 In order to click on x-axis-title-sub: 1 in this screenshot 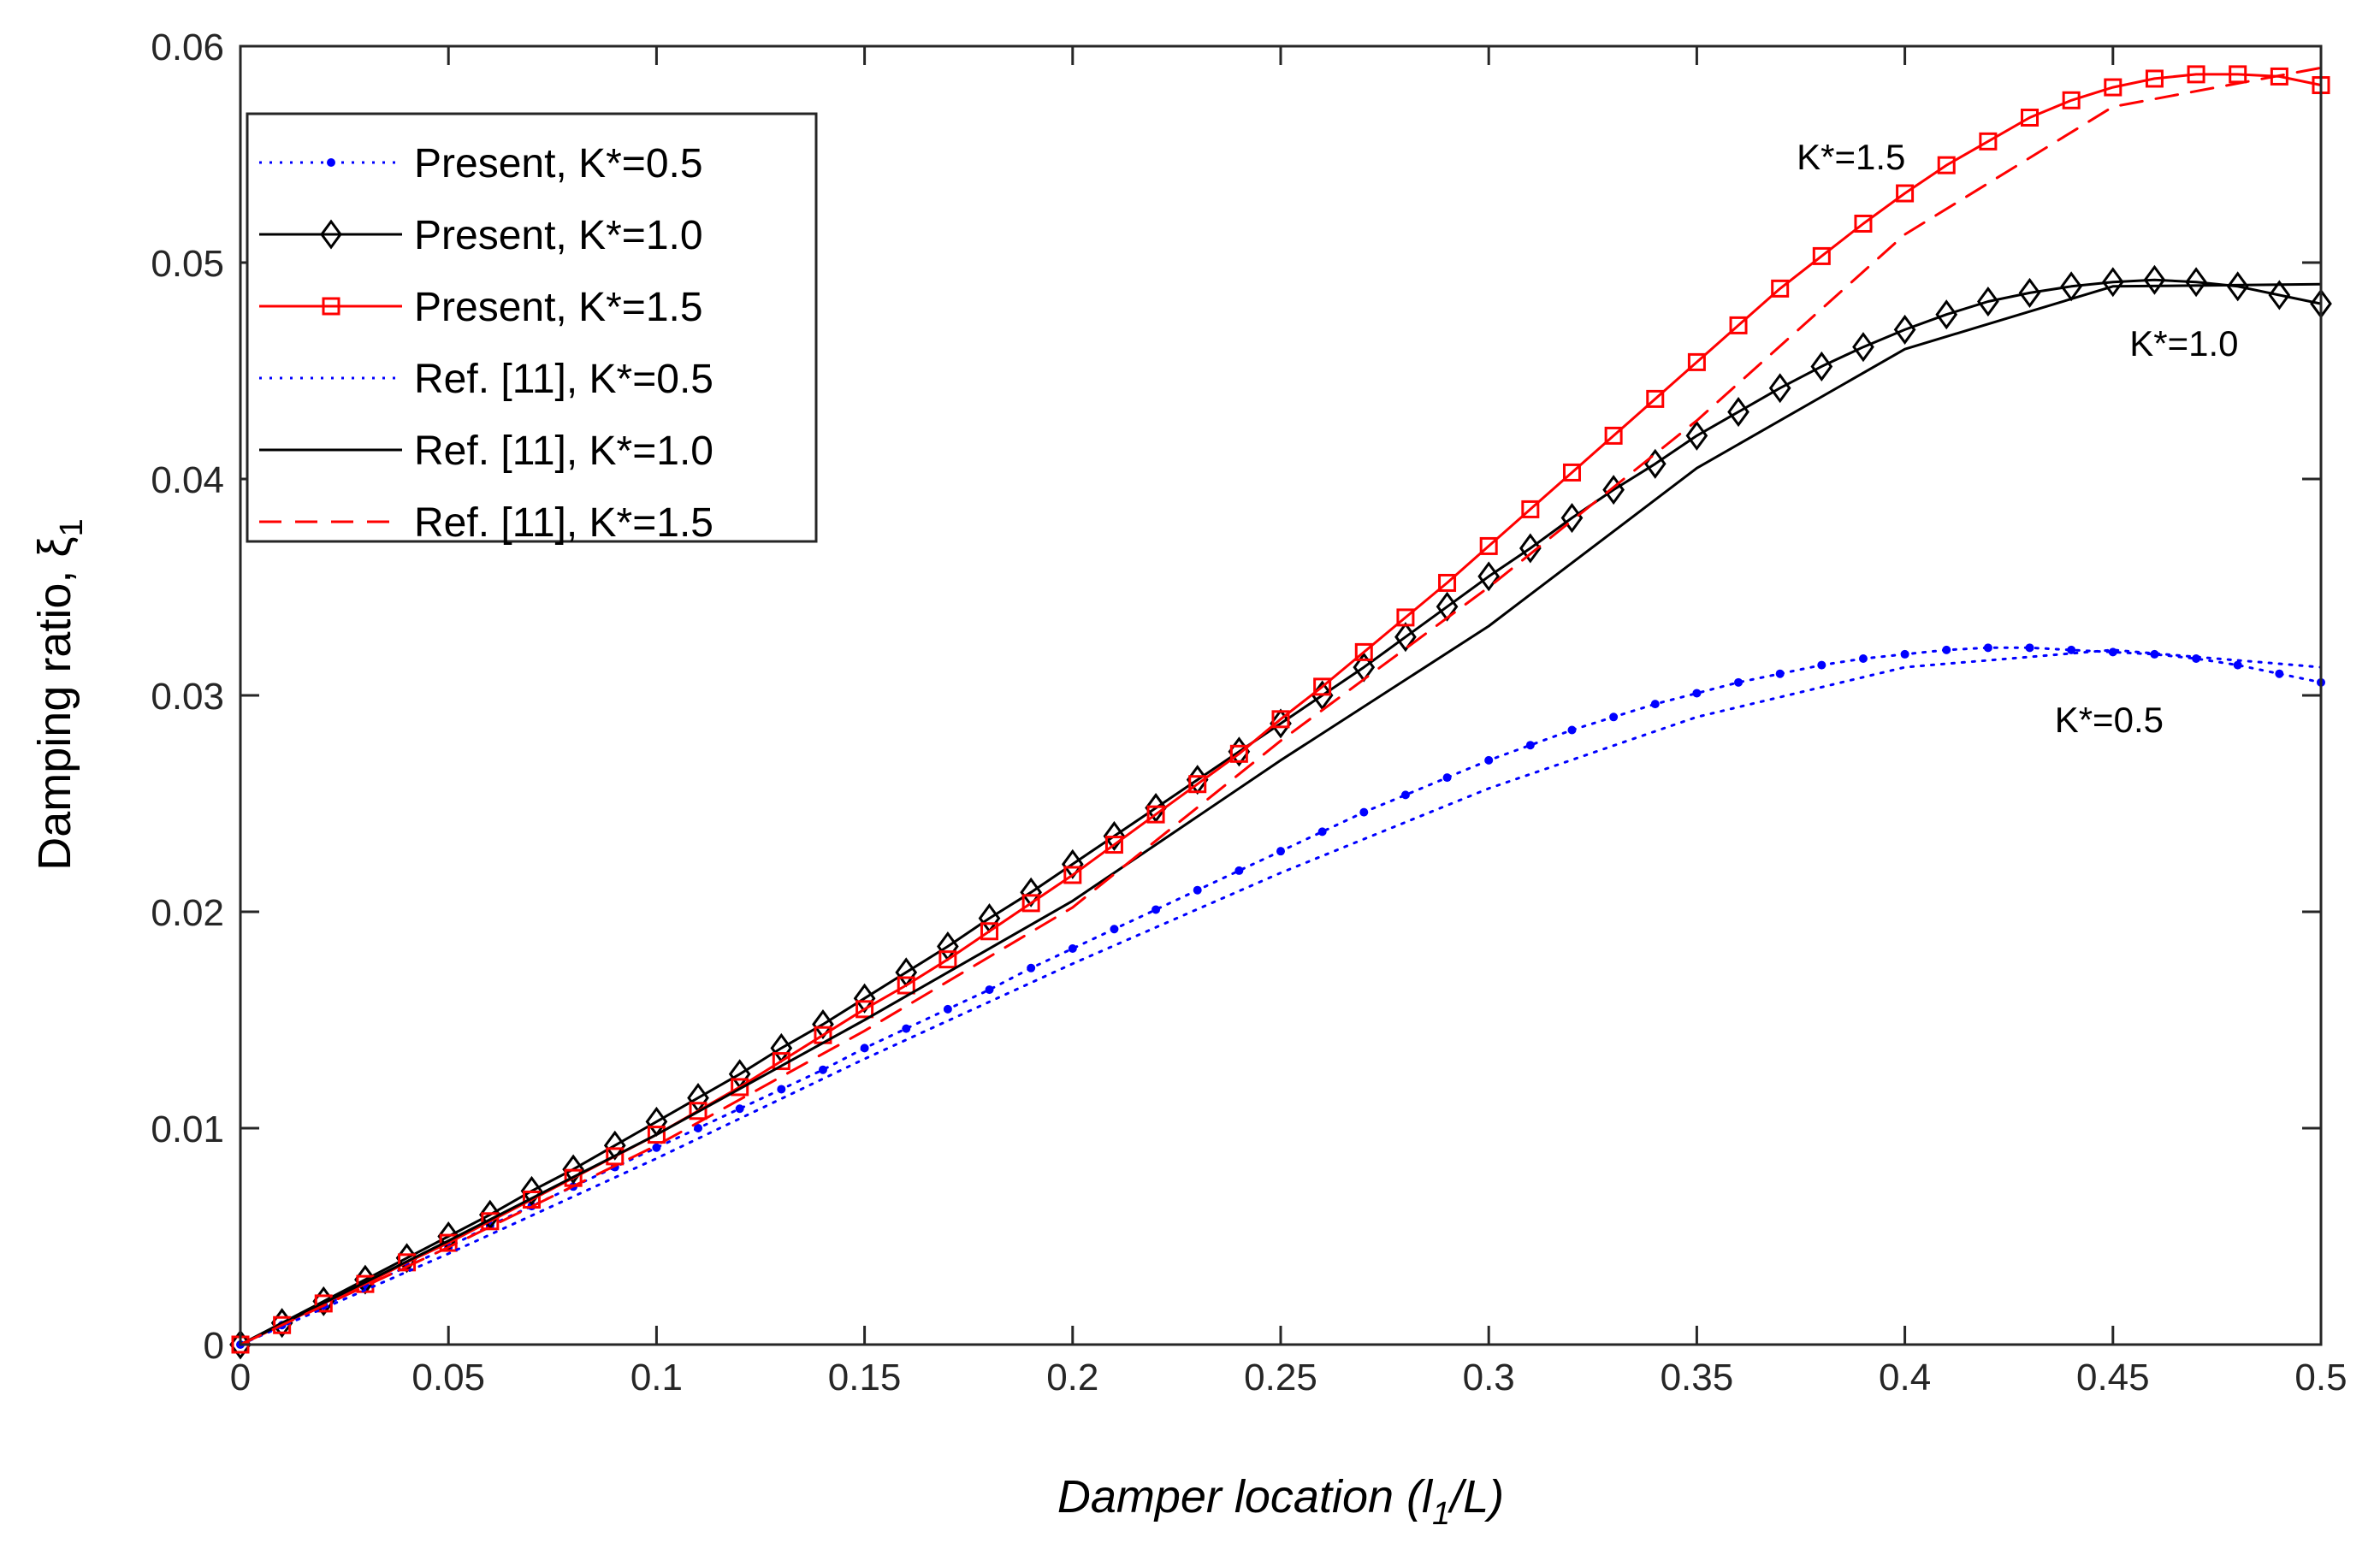, I will do `click(1441, 1514)`.